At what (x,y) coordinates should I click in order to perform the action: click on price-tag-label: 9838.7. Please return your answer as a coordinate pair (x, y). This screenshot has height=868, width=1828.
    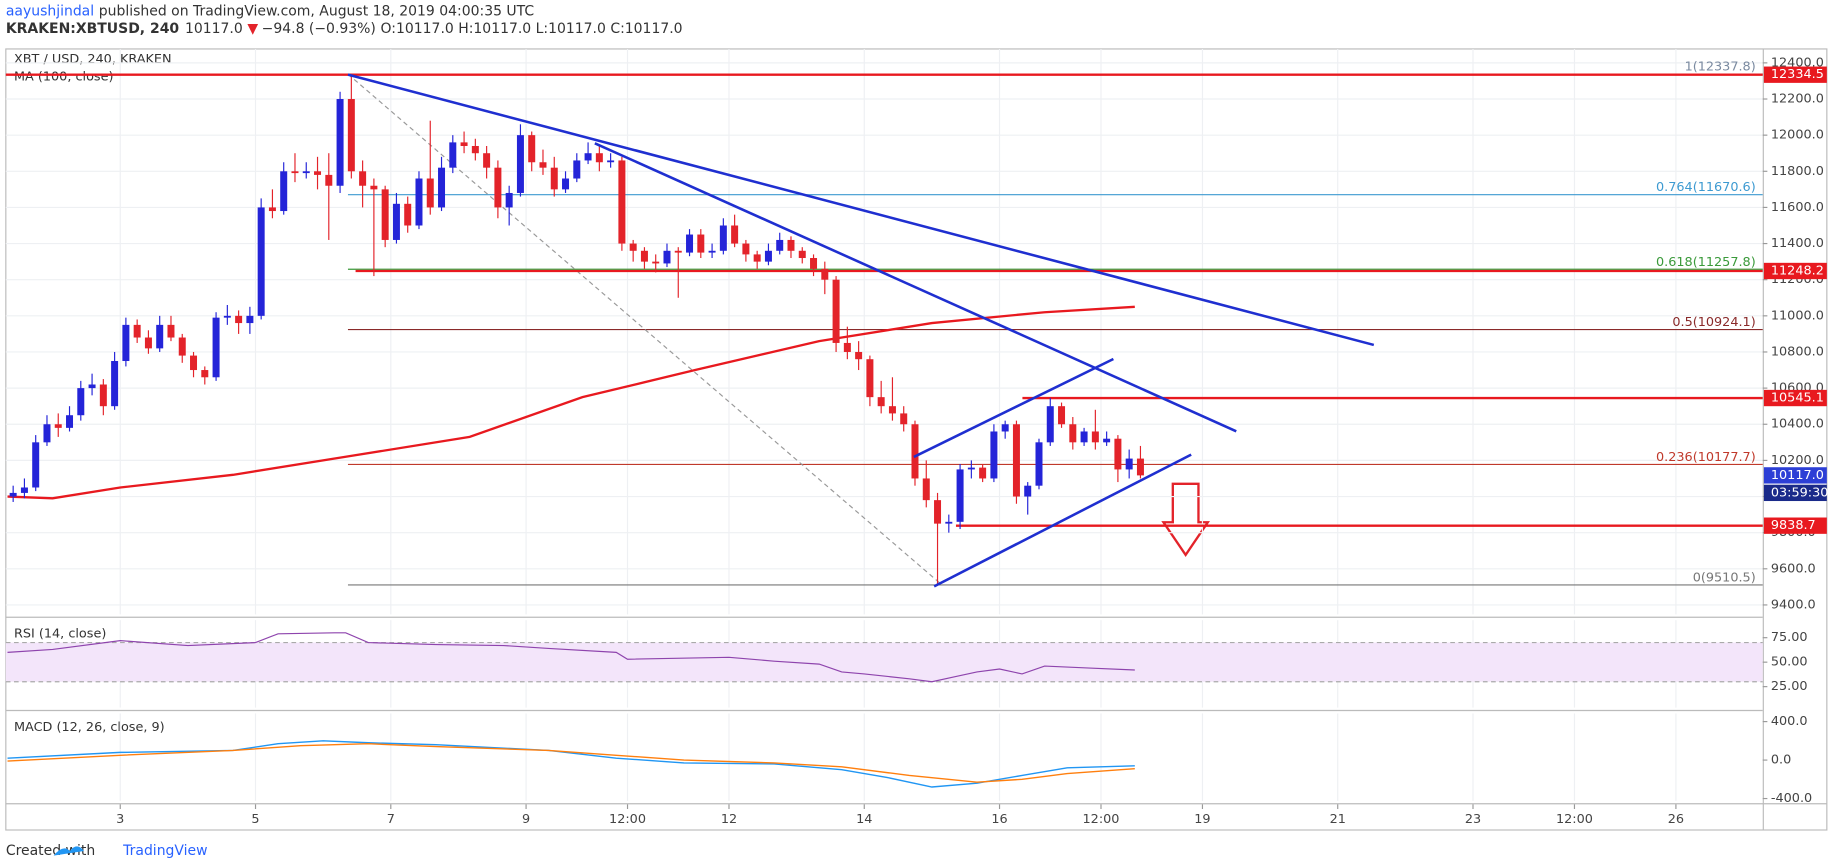
    Looking at the image, I should click on (1793, 525).